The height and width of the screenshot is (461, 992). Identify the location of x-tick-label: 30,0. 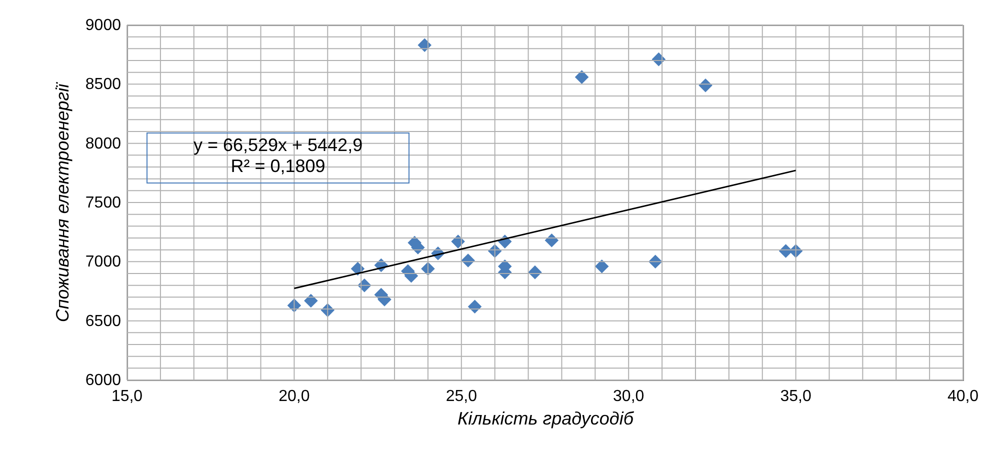
(628, 396).